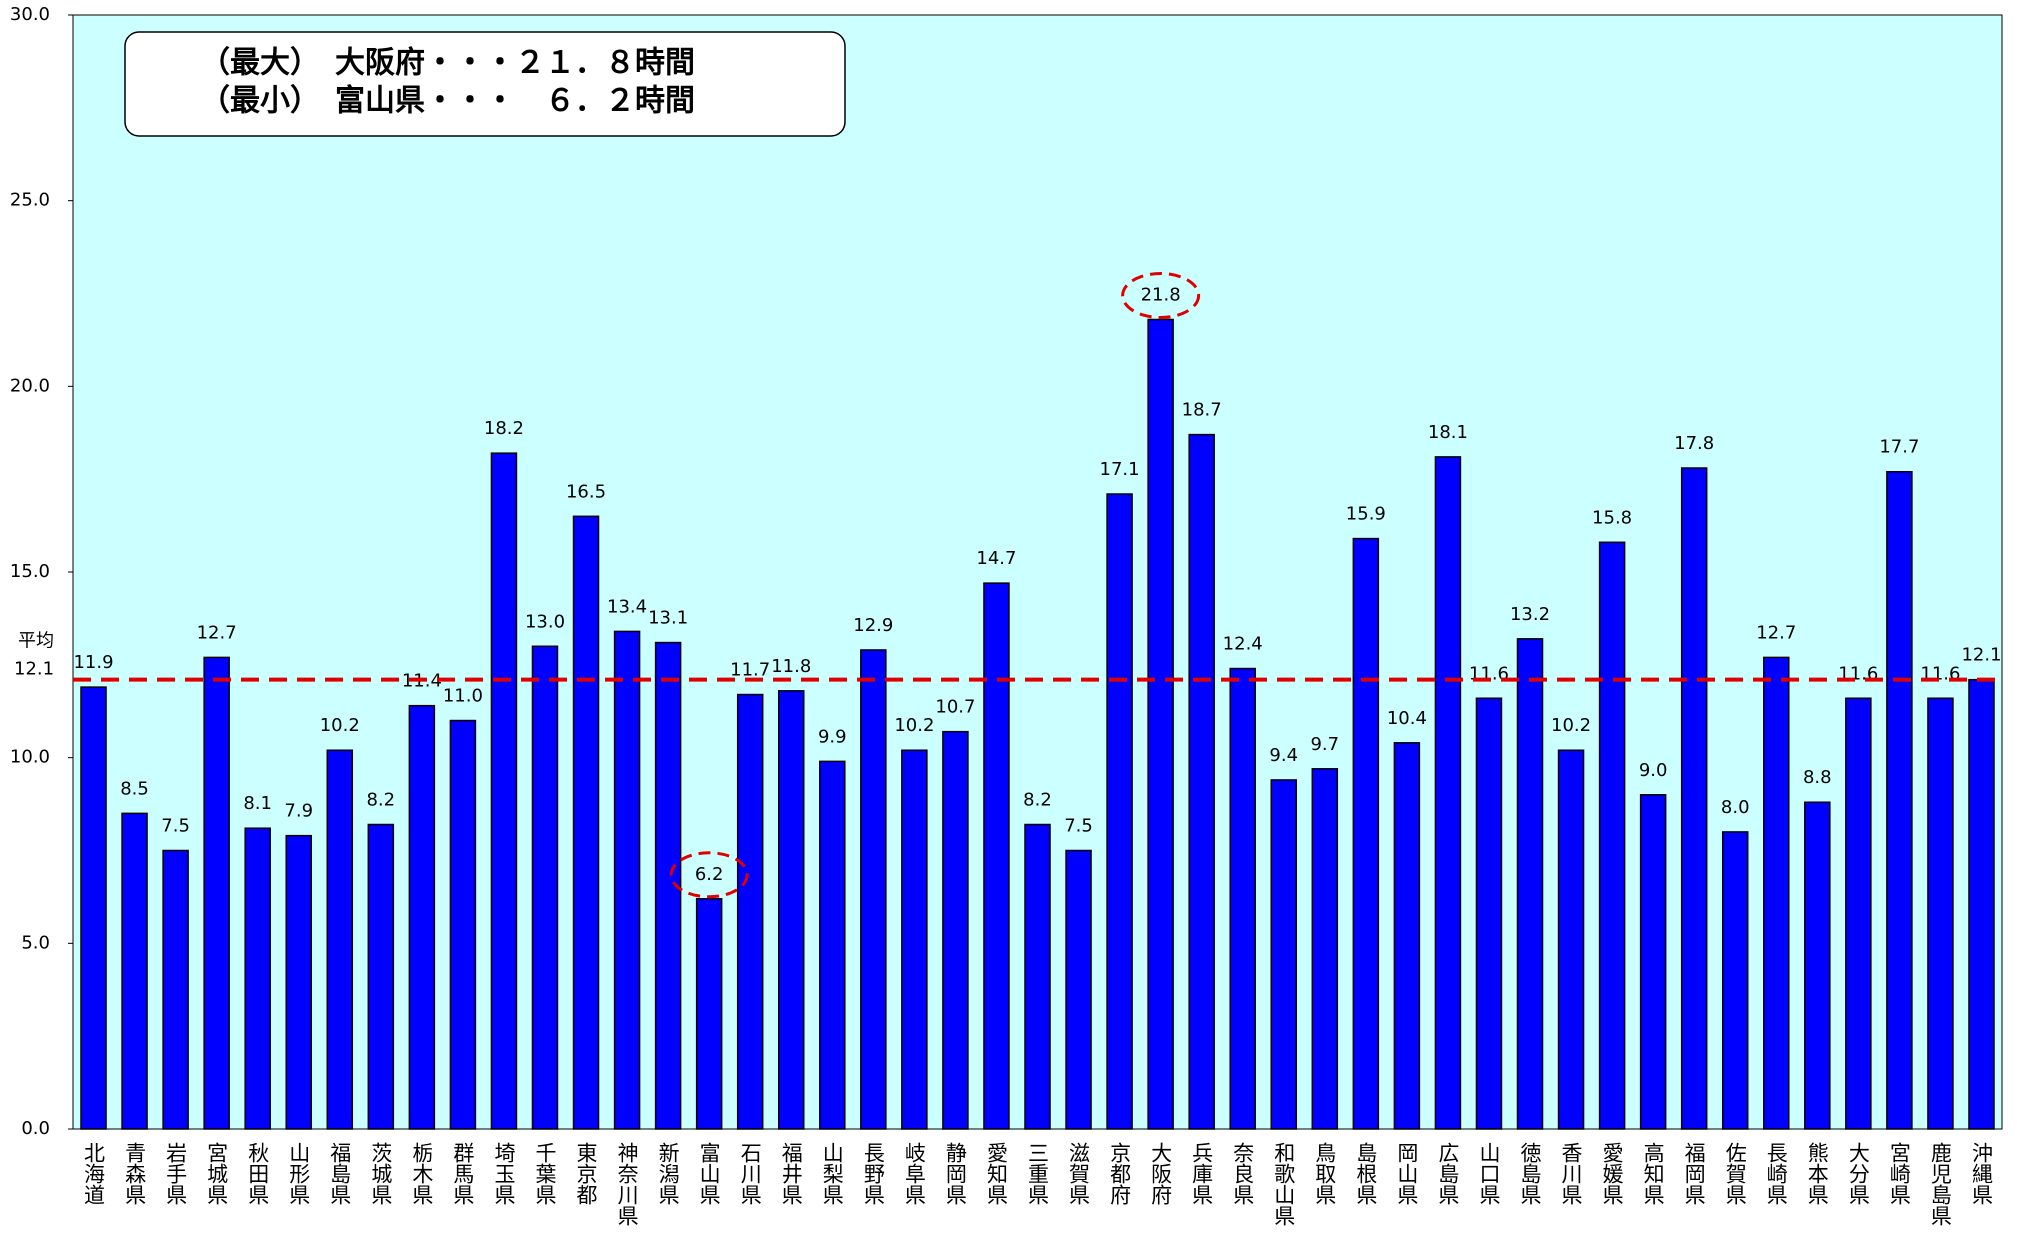  What do you see at coordinates (34, 669) in the screenshot?
I see `average-value: 12.1` at bounding box center [34, 669].